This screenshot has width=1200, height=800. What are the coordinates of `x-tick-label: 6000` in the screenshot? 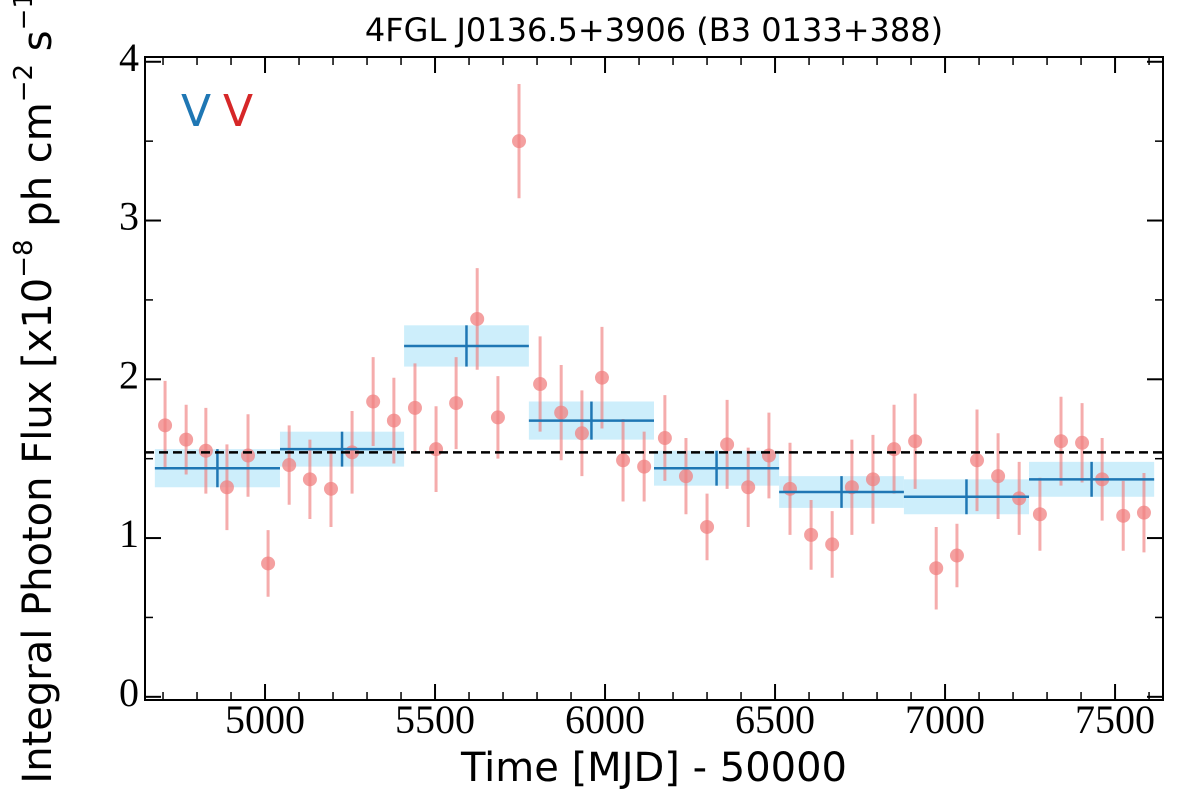 It's located at (605, 719).